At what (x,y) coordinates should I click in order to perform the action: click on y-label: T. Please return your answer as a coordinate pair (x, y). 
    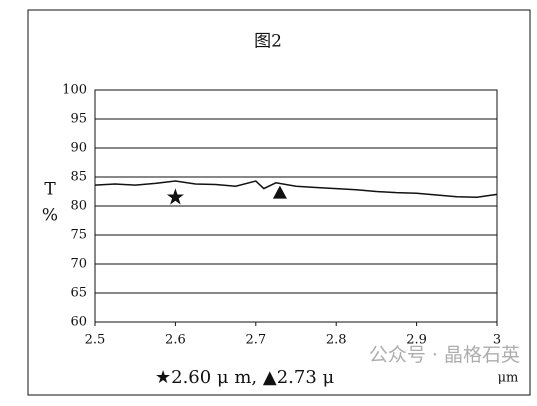
    Looking at the image, I should click on (50, 190).